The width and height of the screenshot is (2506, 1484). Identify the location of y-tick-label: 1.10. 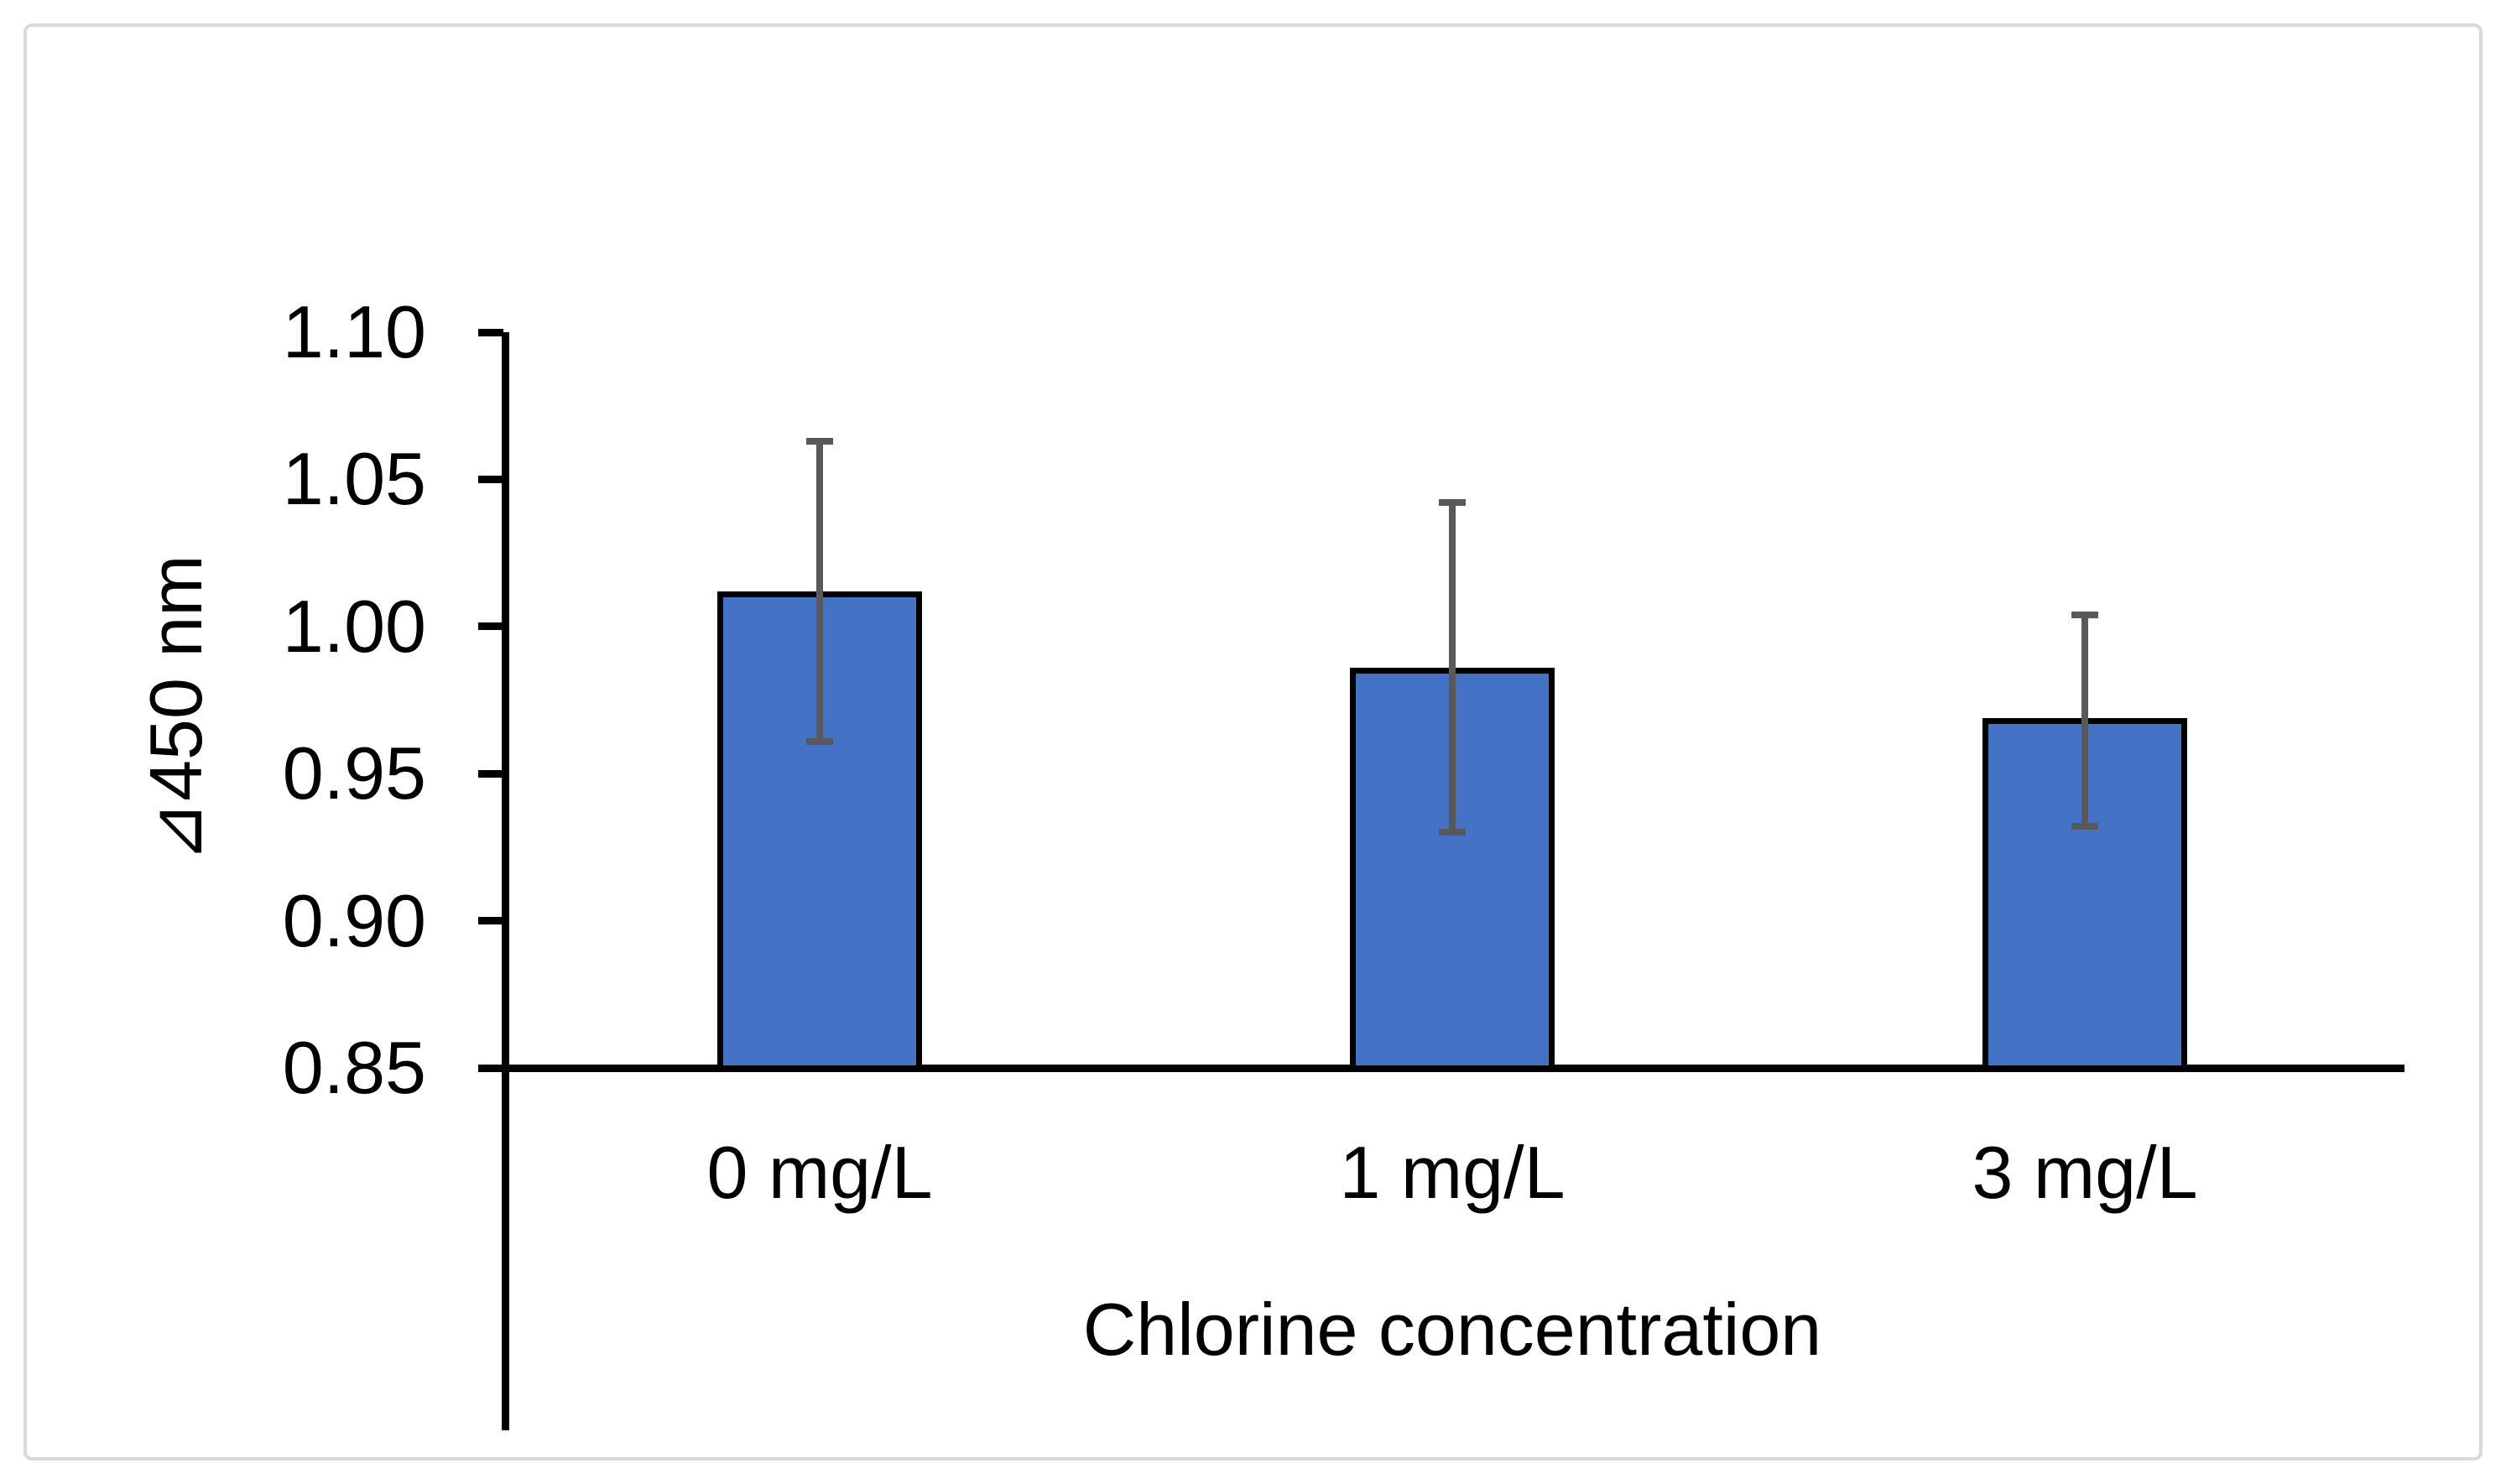
(354, 331).